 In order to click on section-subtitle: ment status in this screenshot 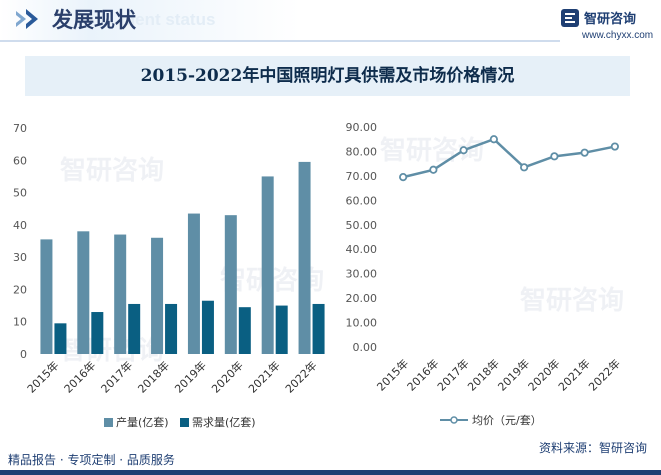, I will do `click(168, 19)`.